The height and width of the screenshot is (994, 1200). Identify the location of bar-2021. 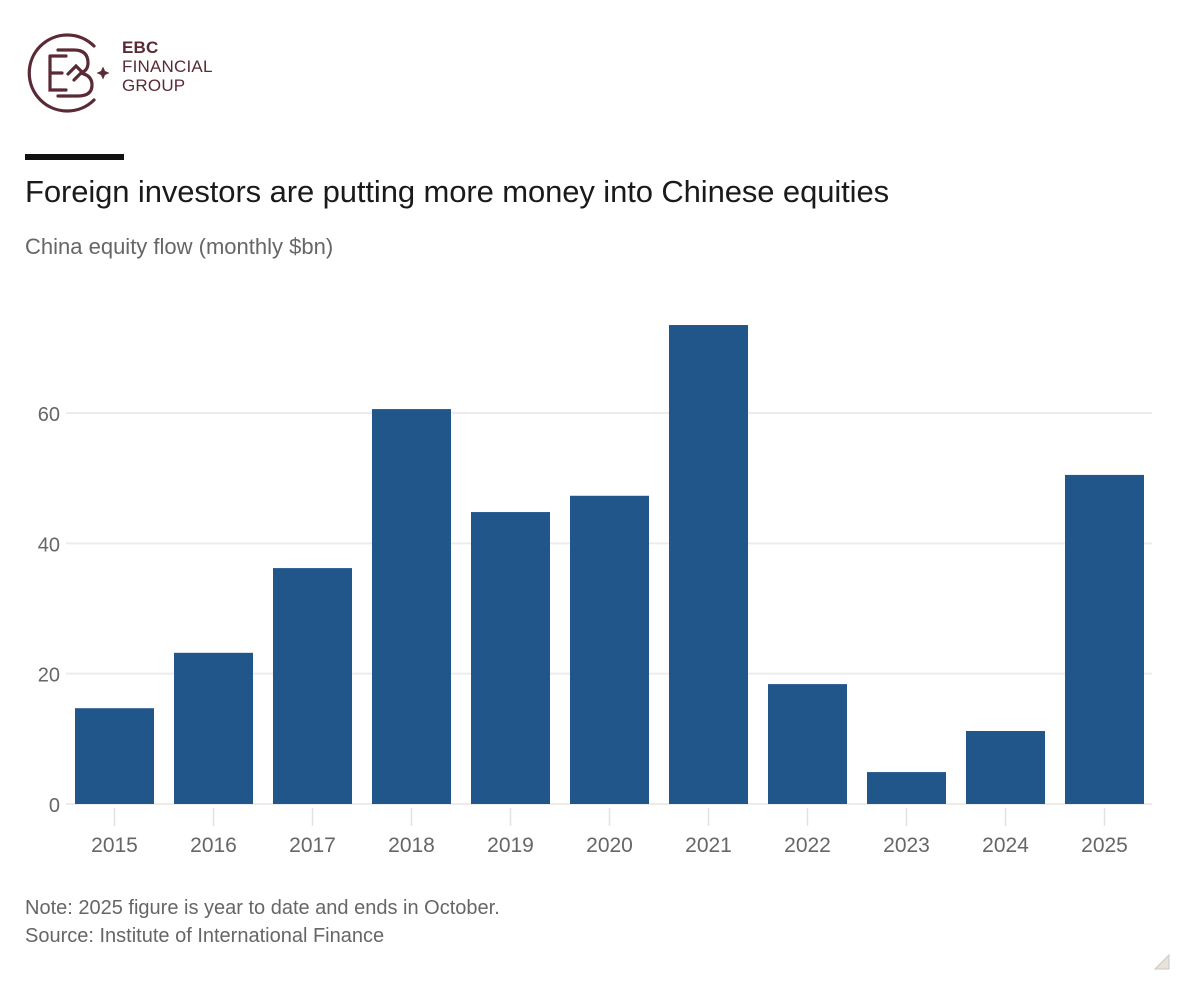
(708, 564).